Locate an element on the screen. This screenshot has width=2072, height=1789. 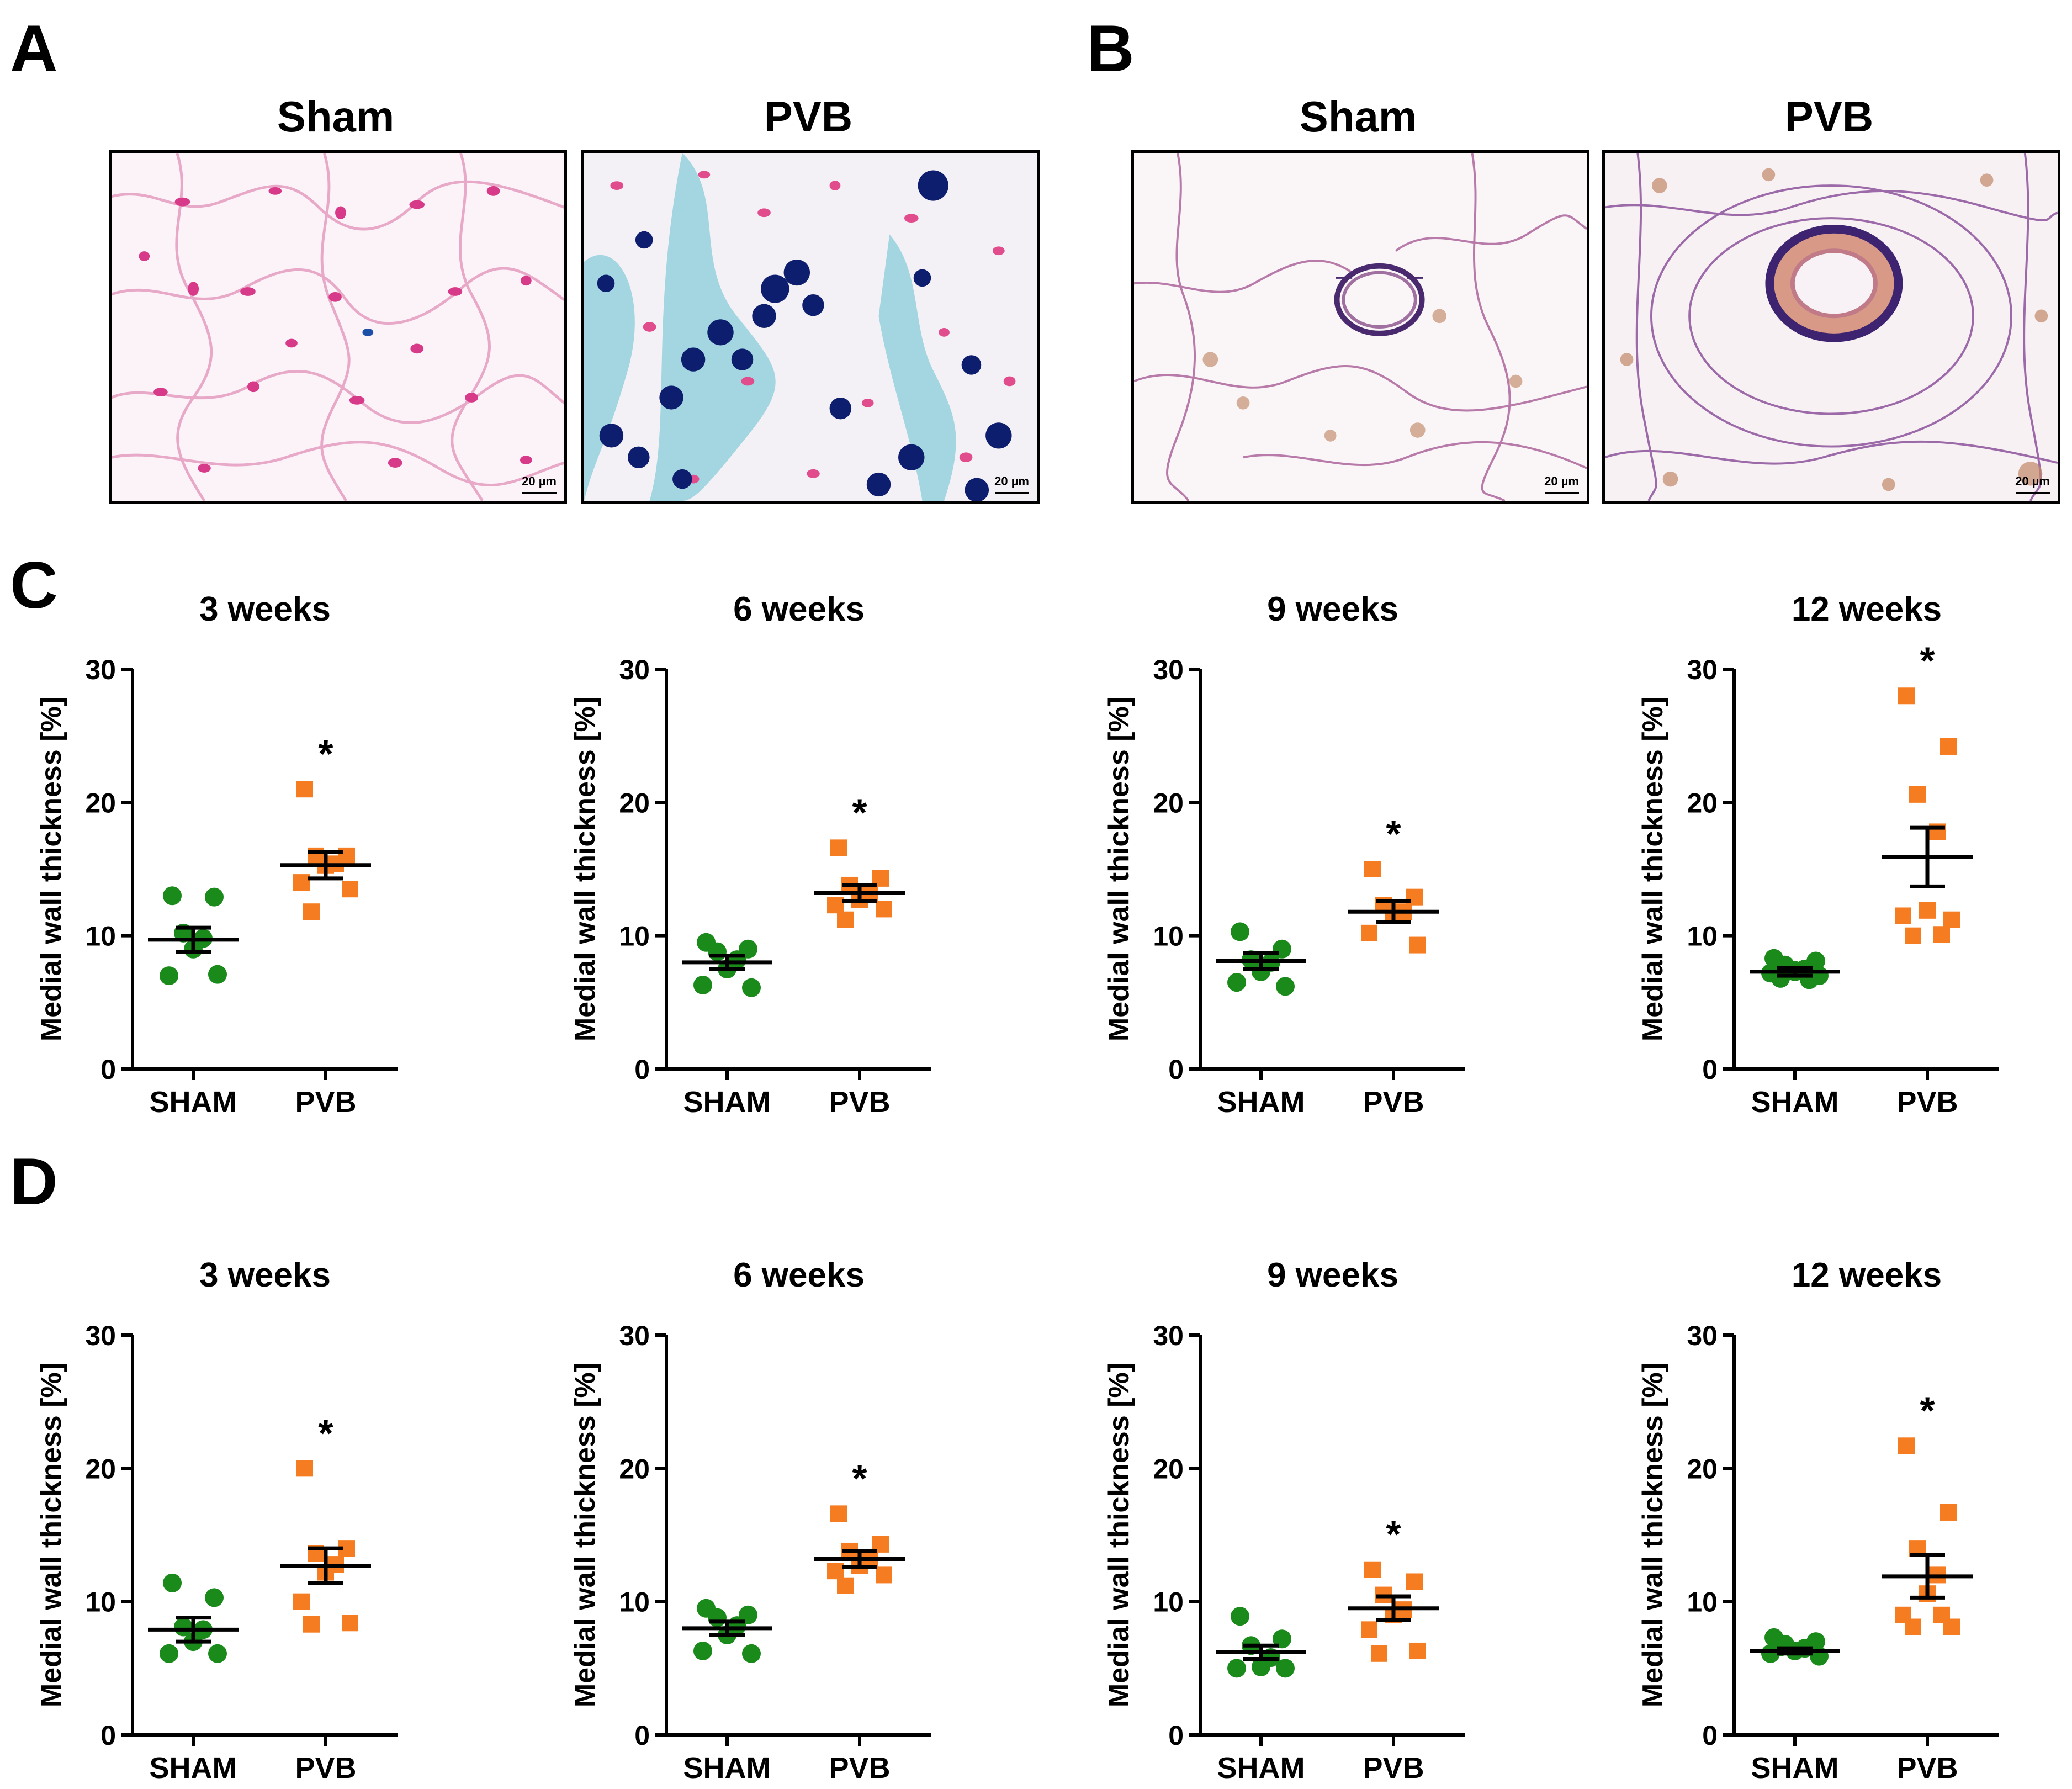
micrograph-b-sham: 20 µm is located at coordinates (1360, 327).